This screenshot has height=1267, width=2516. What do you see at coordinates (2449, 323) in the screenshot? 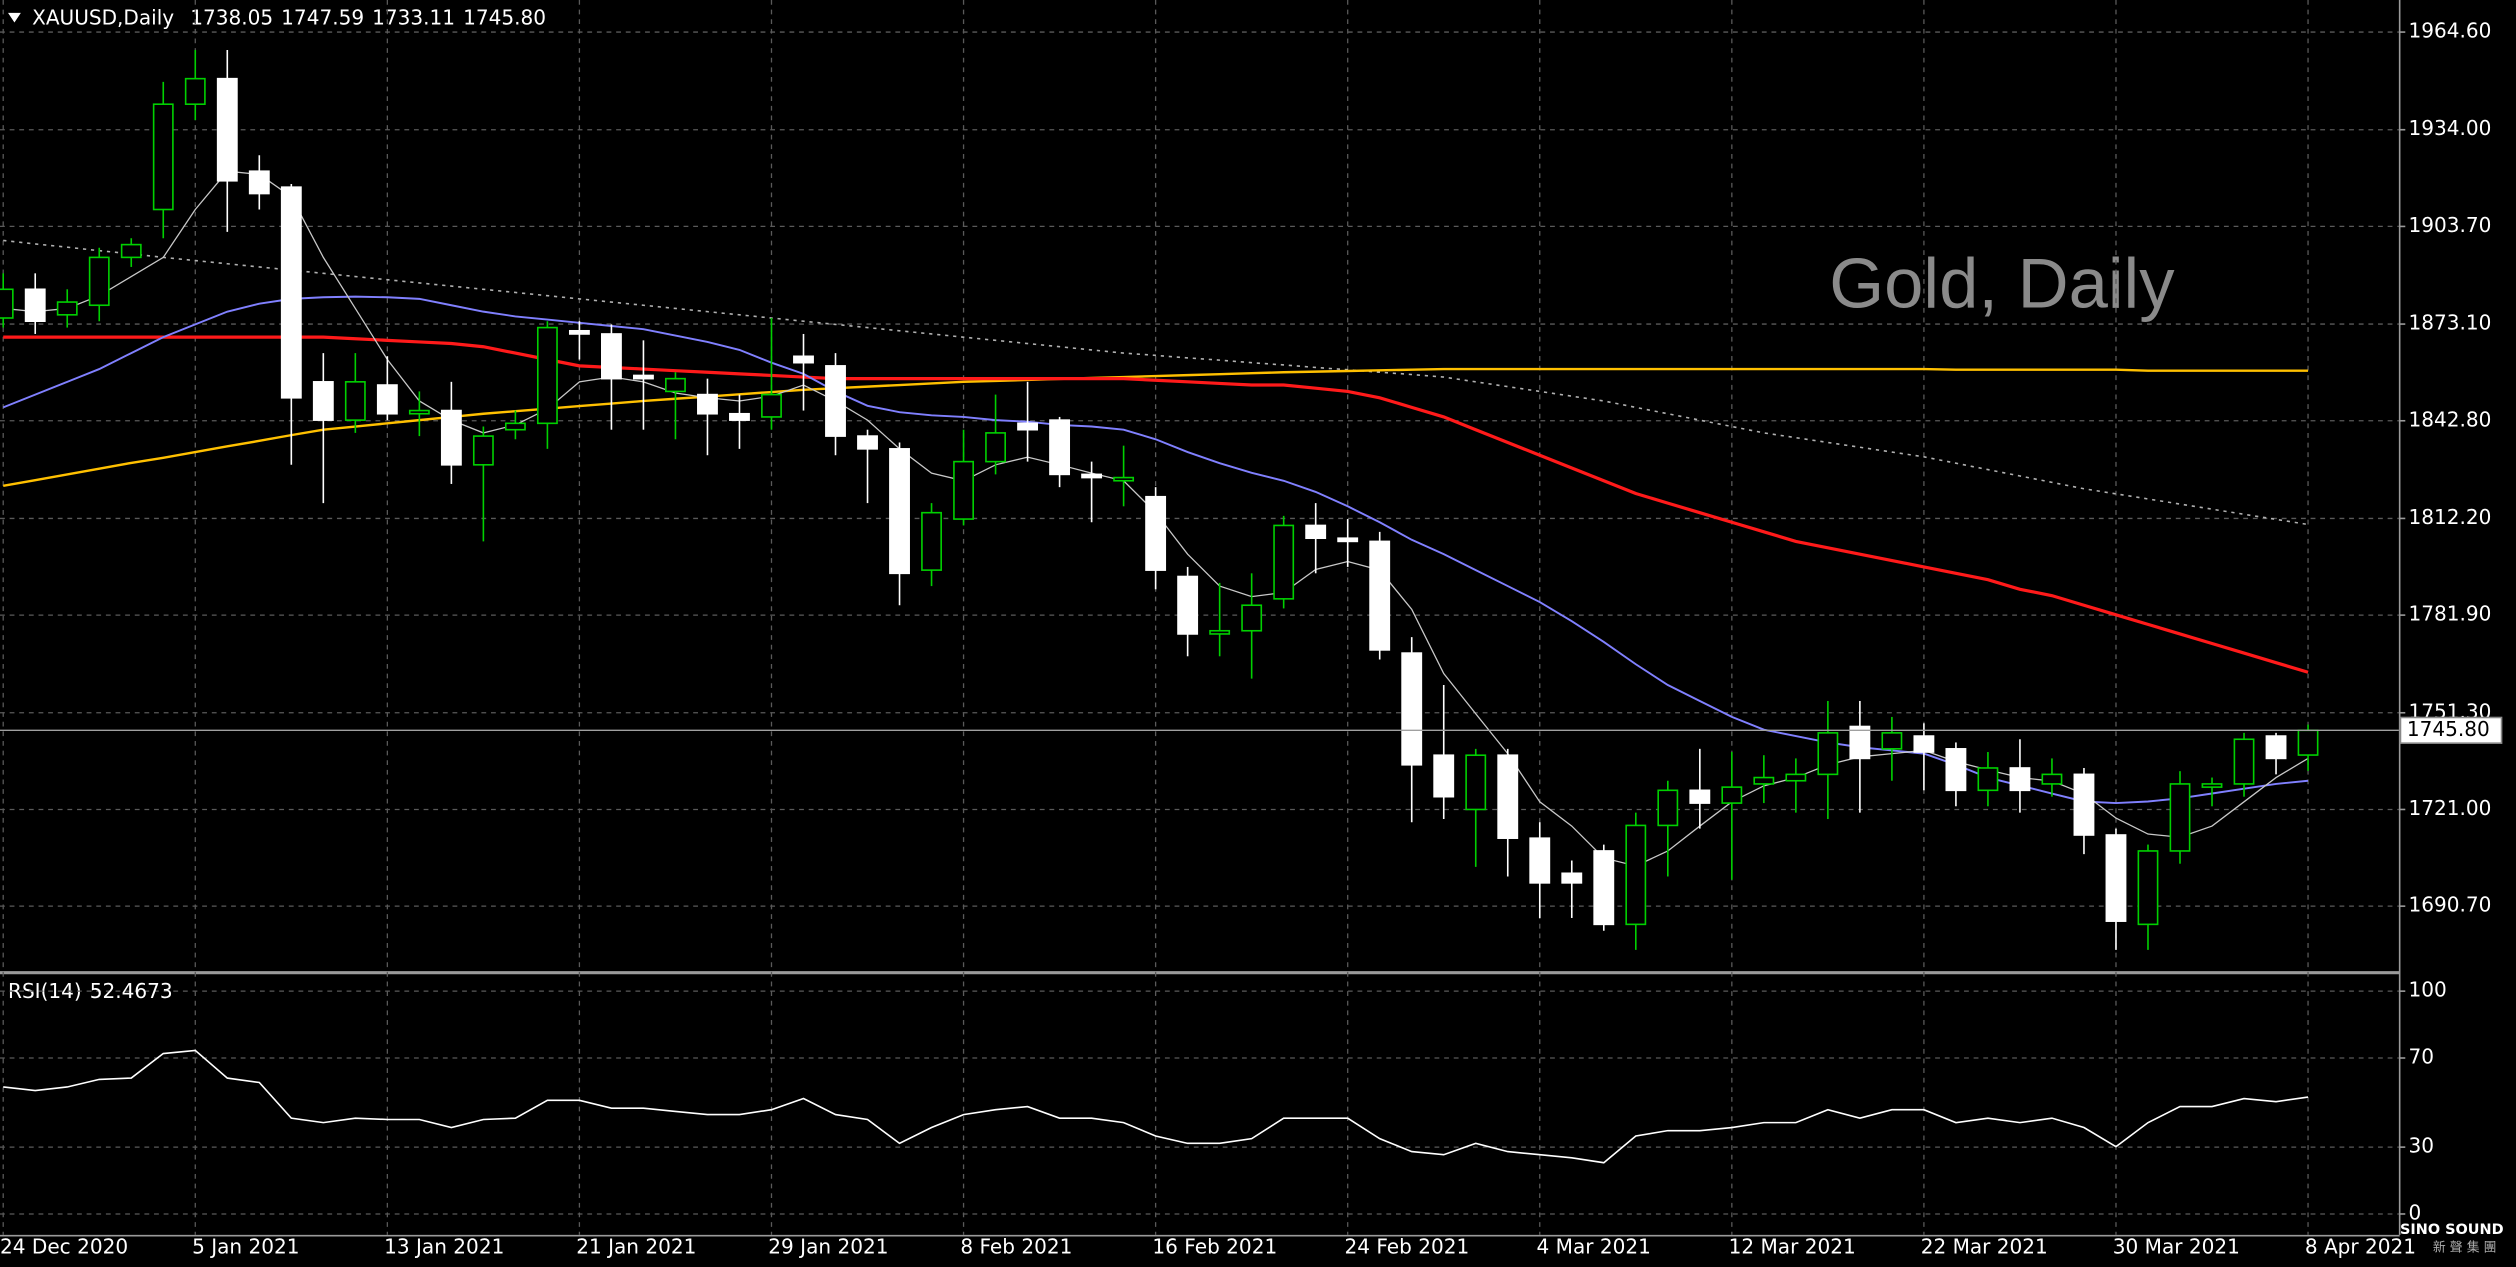
I see `y-tick-label: 1873.10` at bounding box center [2449, 323].